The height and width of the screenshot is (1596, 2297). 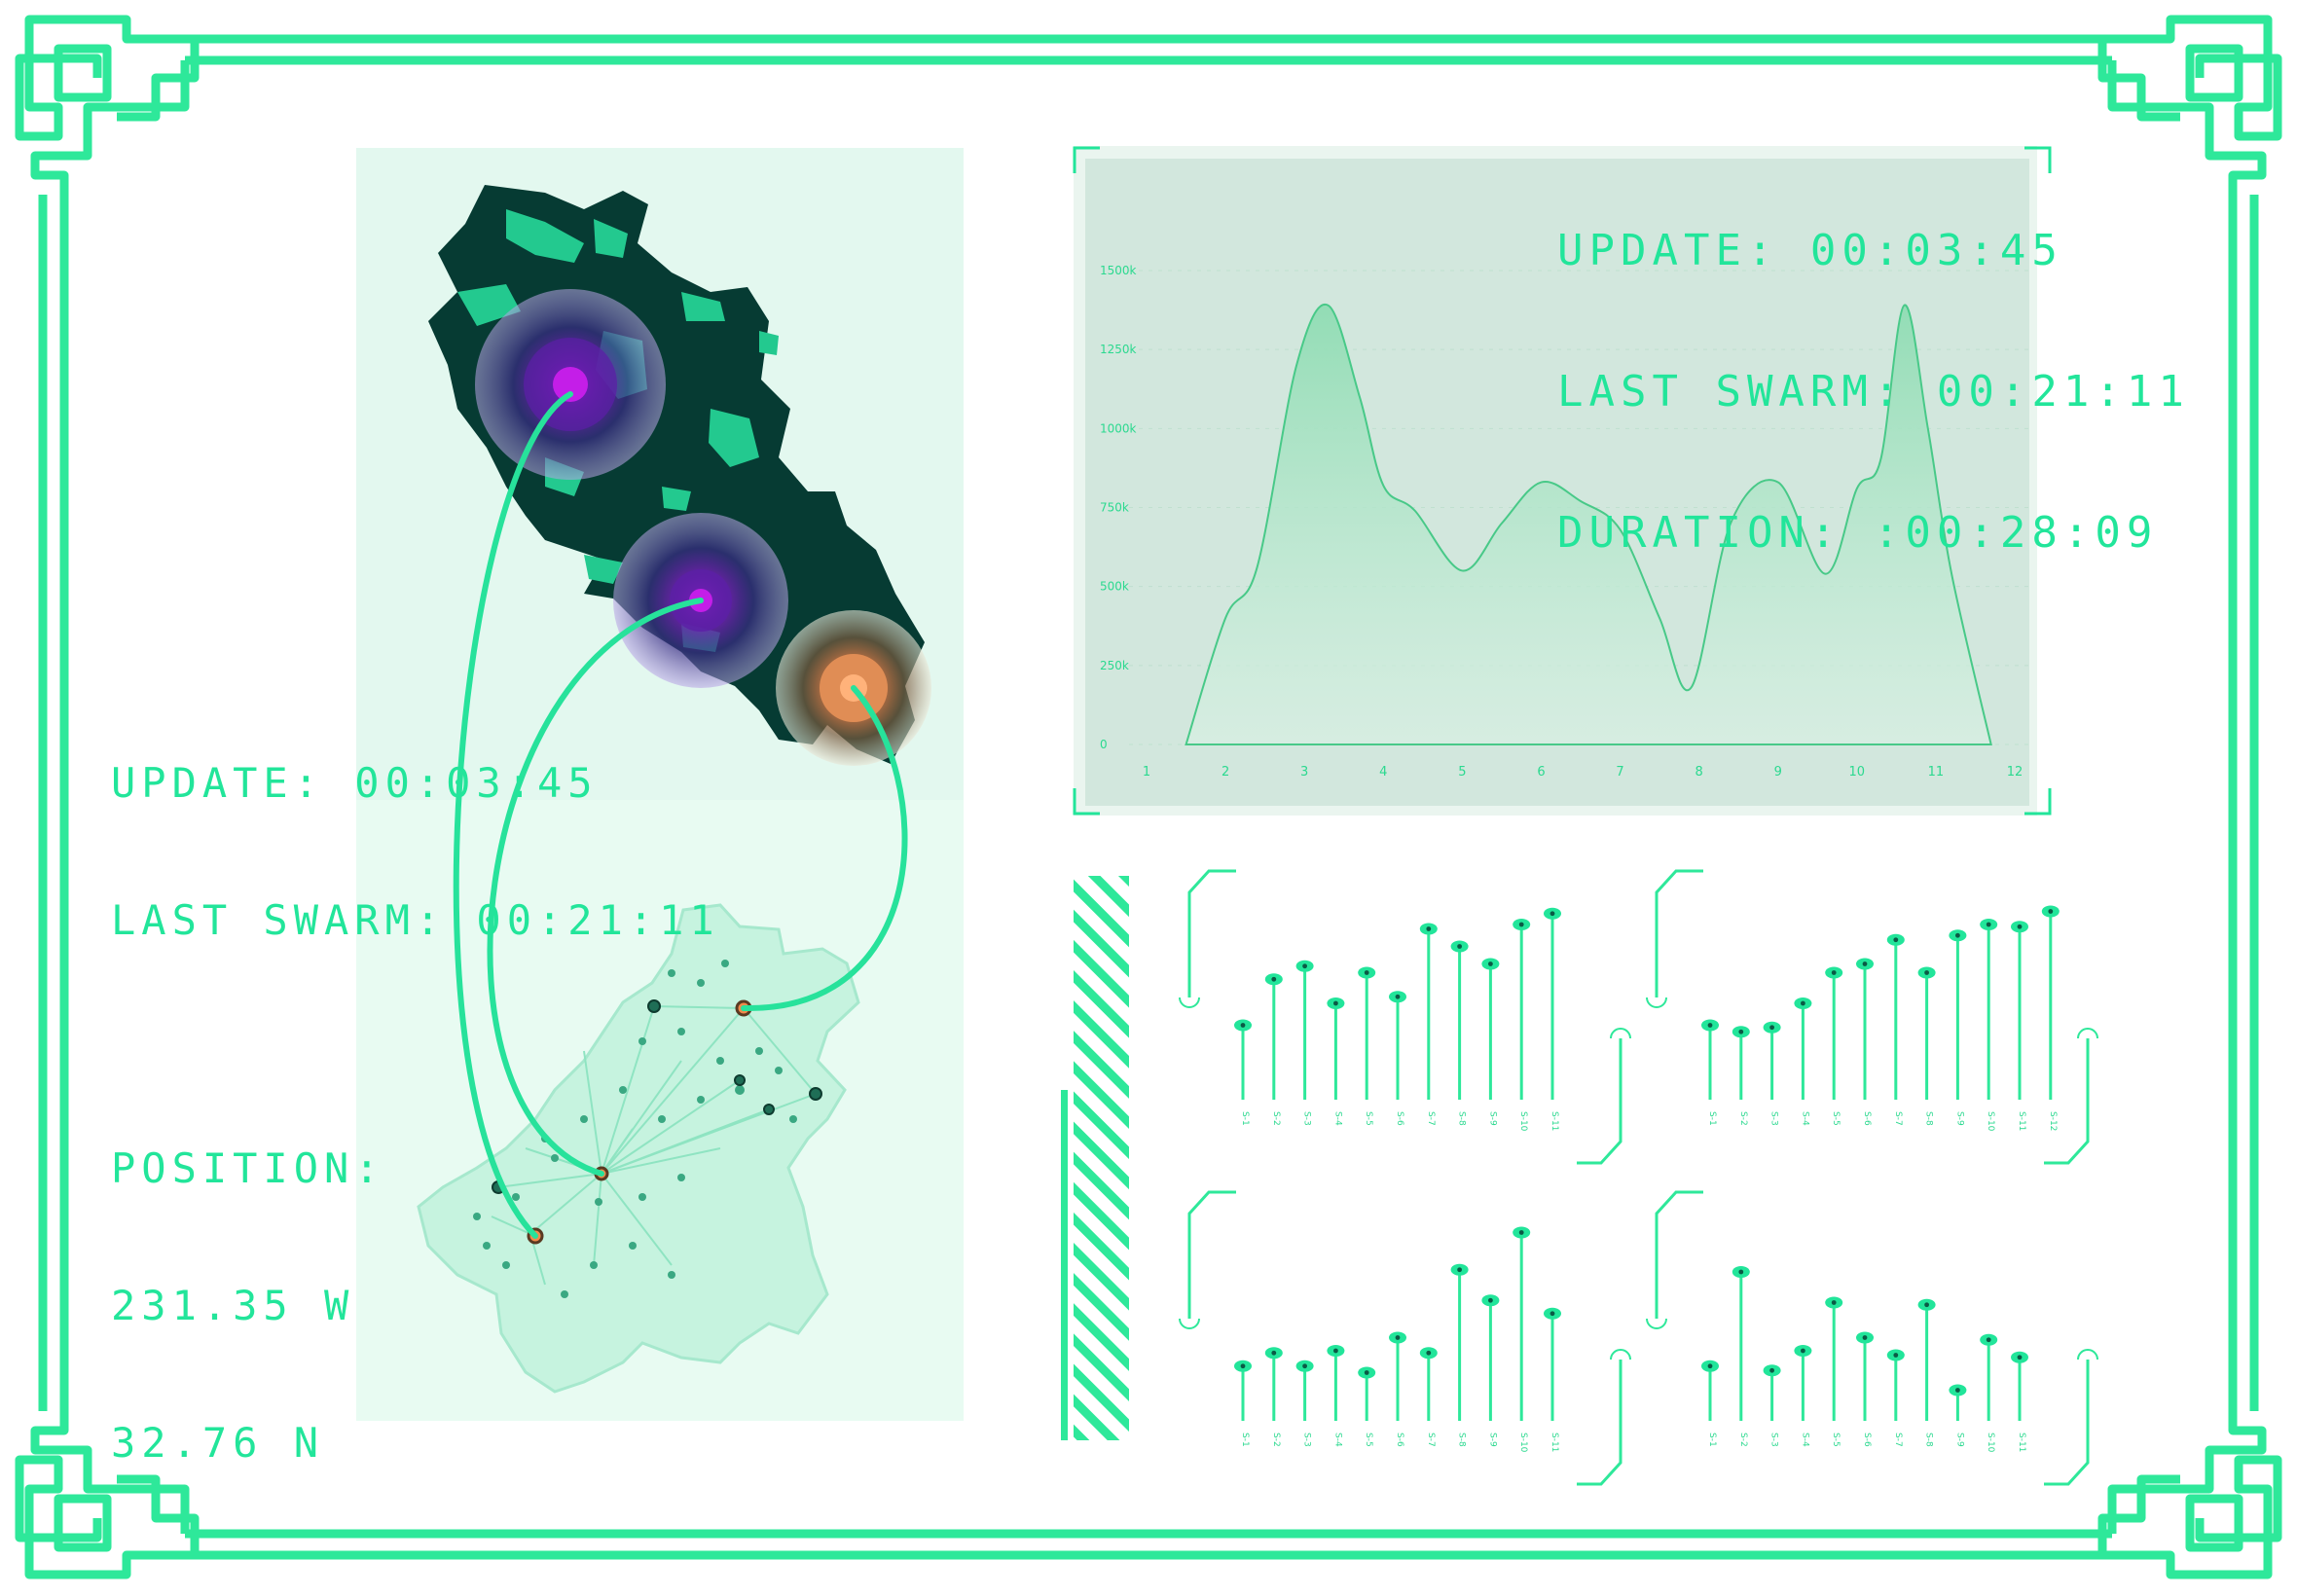 What do you see at coordinates (1118, 428) in the screenshot?
I see `y-tick-label: 1000k` at bounding box center [1118, 428].